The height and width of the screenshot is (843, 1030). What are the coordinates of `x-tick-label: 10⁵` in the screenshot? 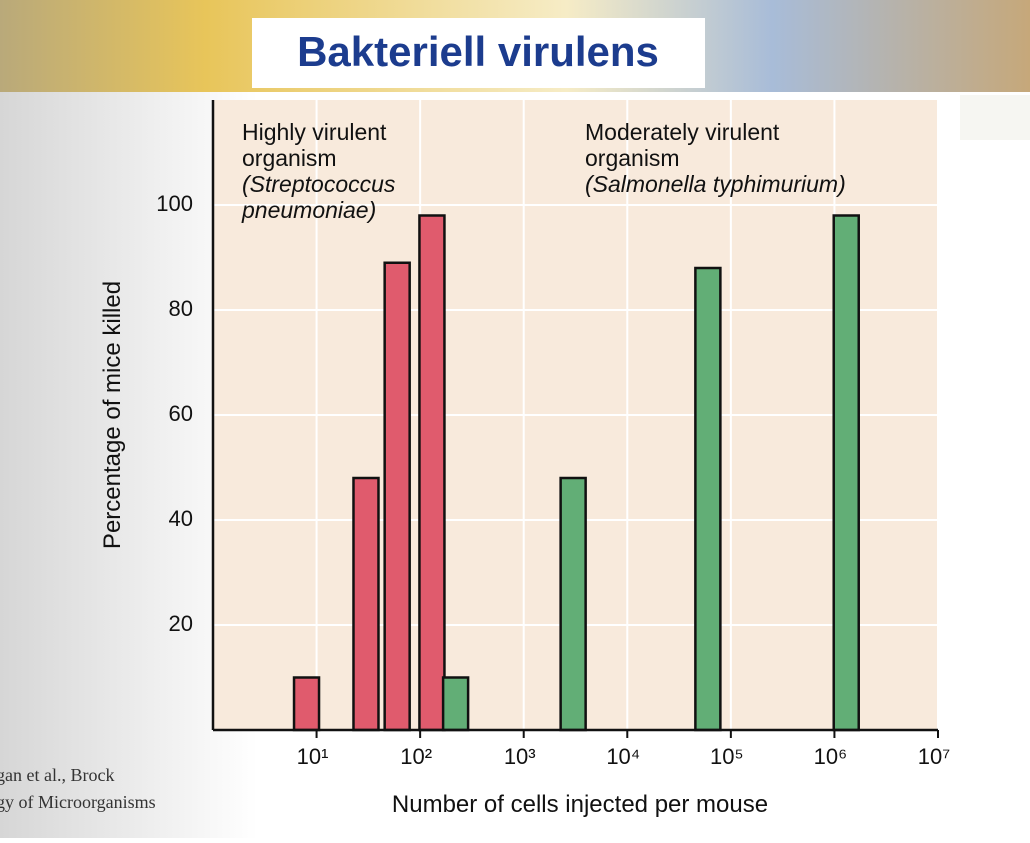 It's located at (727, 756).